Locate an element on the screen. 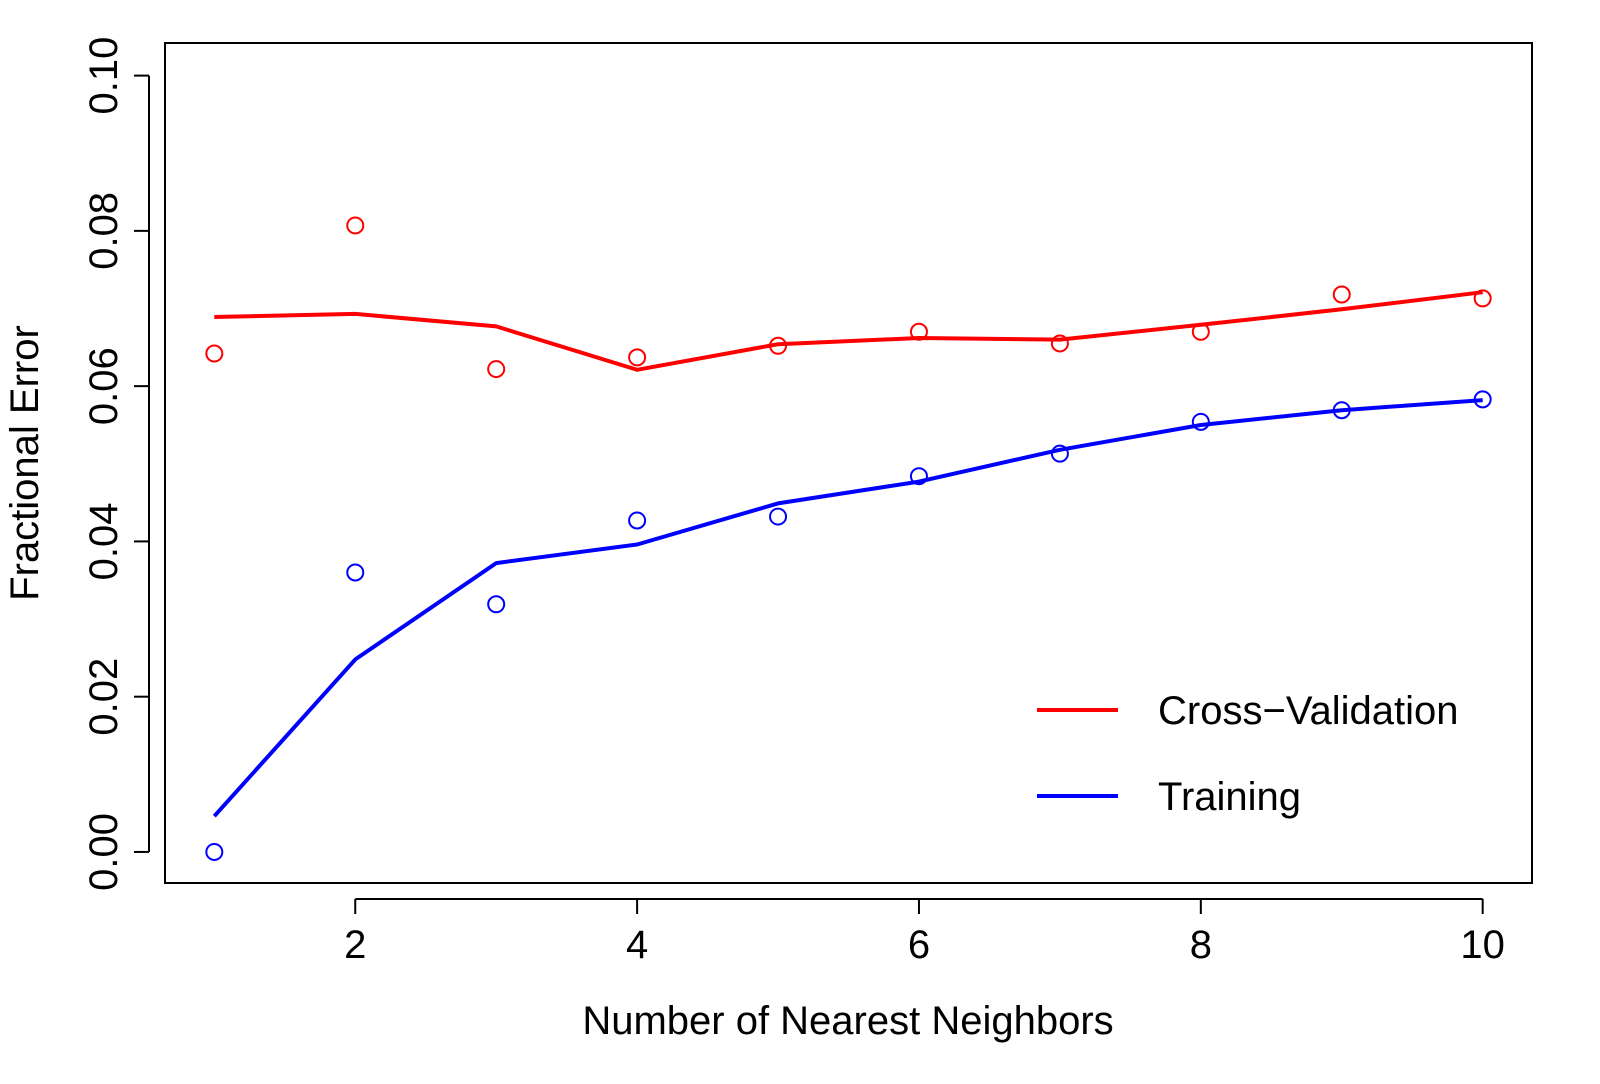 The height and width of the screenshot is (1084, 1600). series-cross-validation is located at coordinates (848, 297).